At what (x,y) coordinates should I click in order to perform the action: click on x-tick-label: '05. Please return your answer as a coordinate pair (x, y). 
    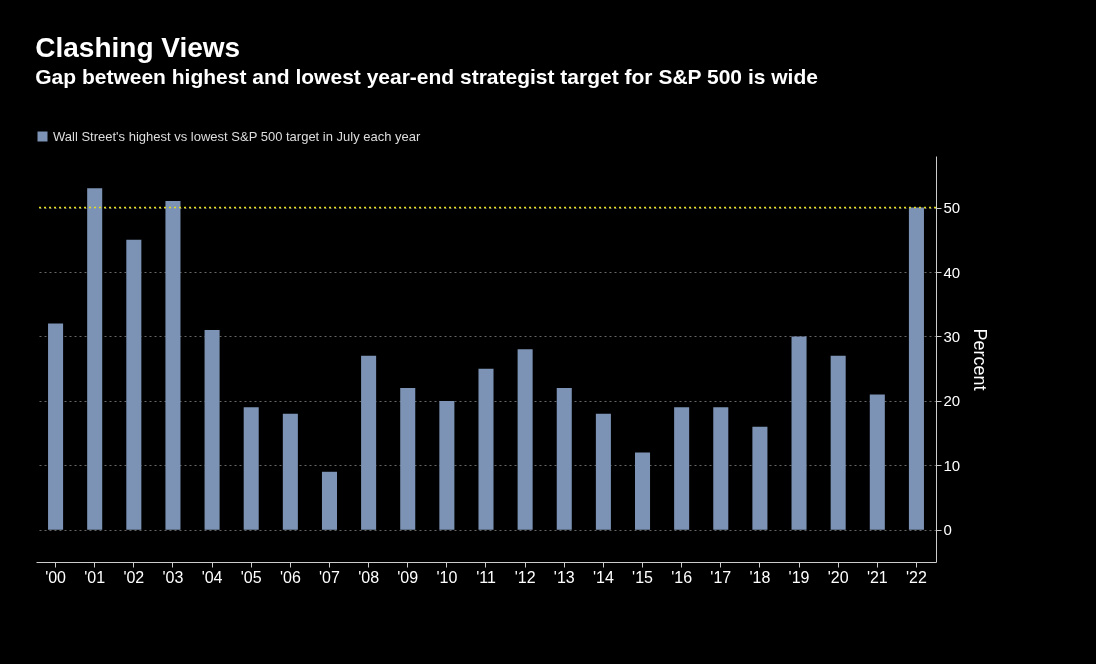
    Looking at the image, I should click on (251, 577).